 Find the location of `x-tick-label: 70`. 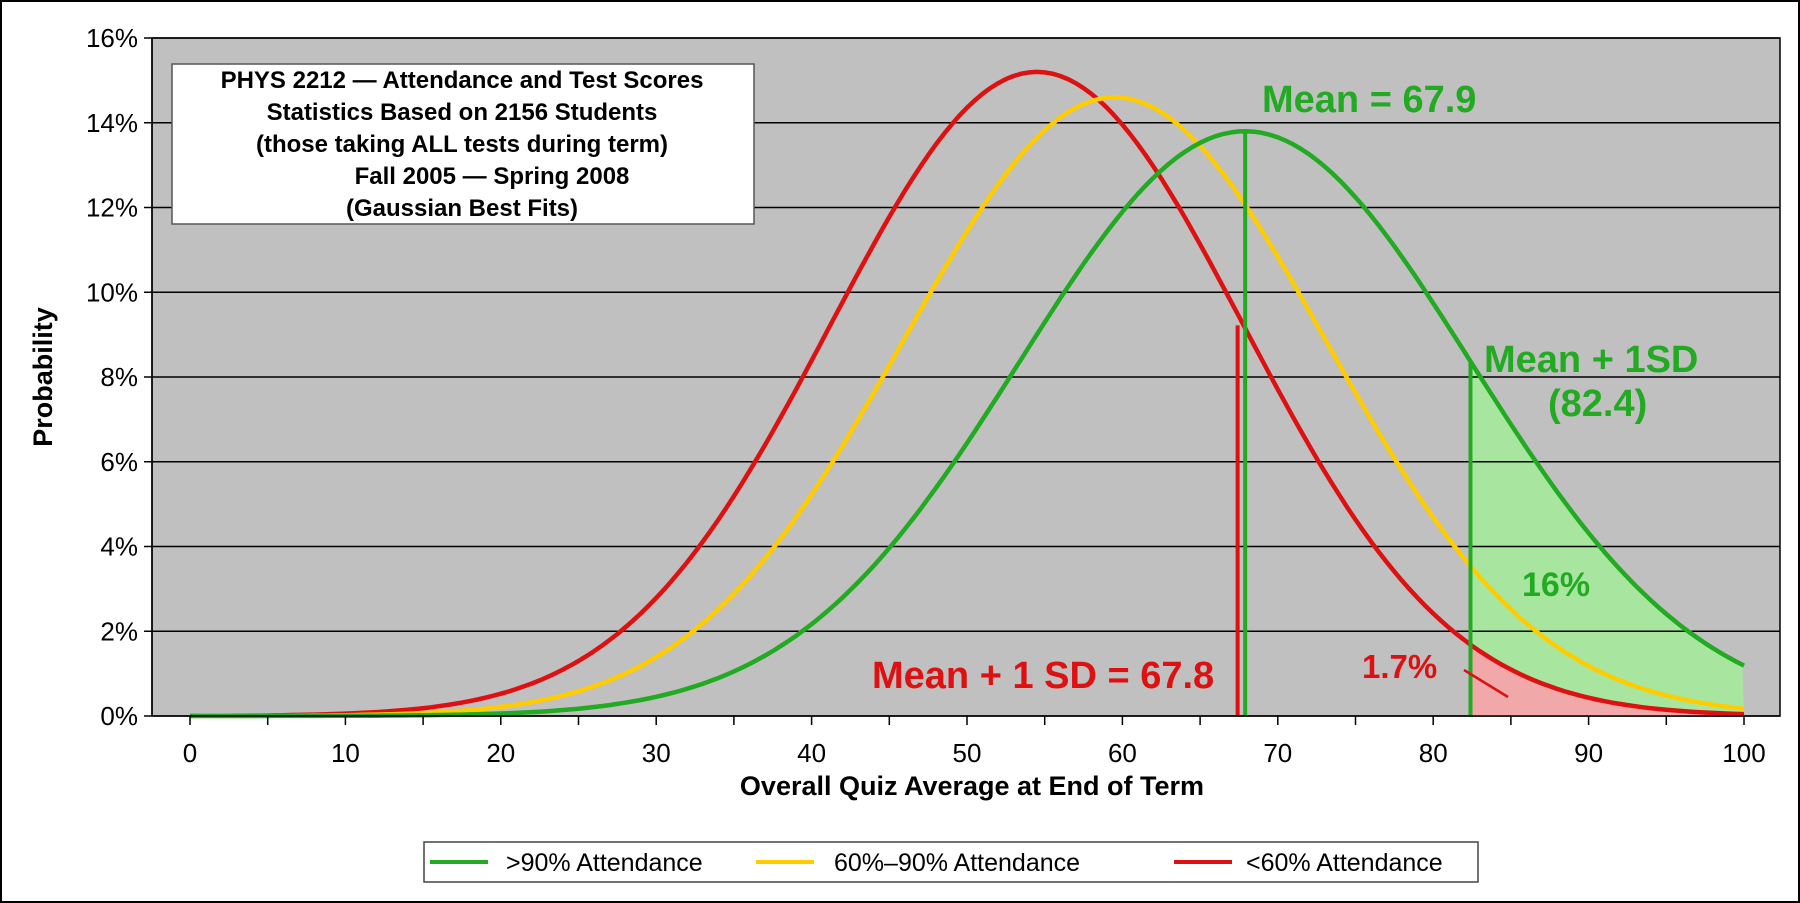

x-tick-label: 70 is located at coordinates (1277, 753).